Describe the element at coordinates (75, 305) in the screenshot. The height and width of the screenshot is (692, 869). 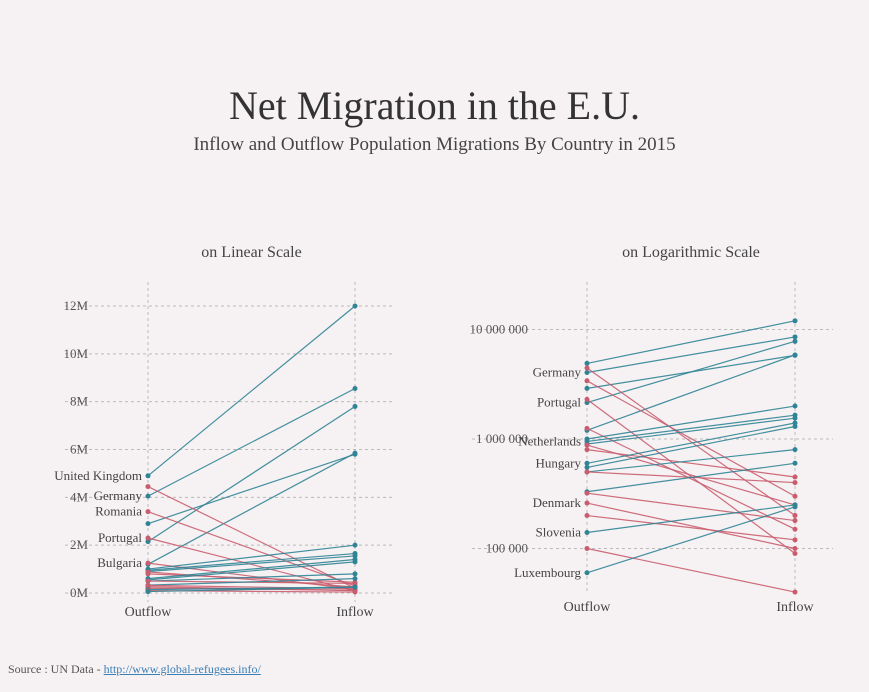
I see `y-tick-label: 12M` at that location.